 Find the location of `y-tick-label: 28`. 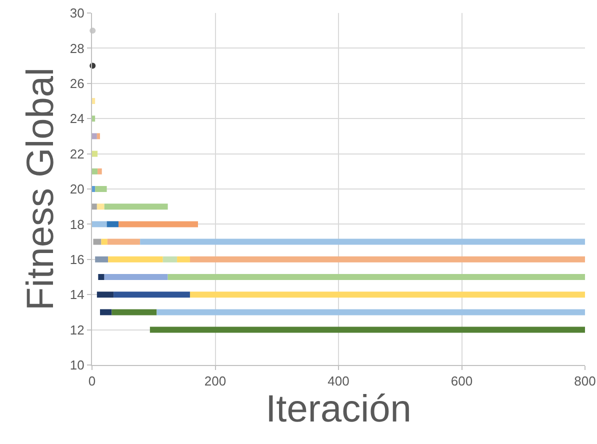

y-tick-label: 28 is located at coordinates (77, 48).